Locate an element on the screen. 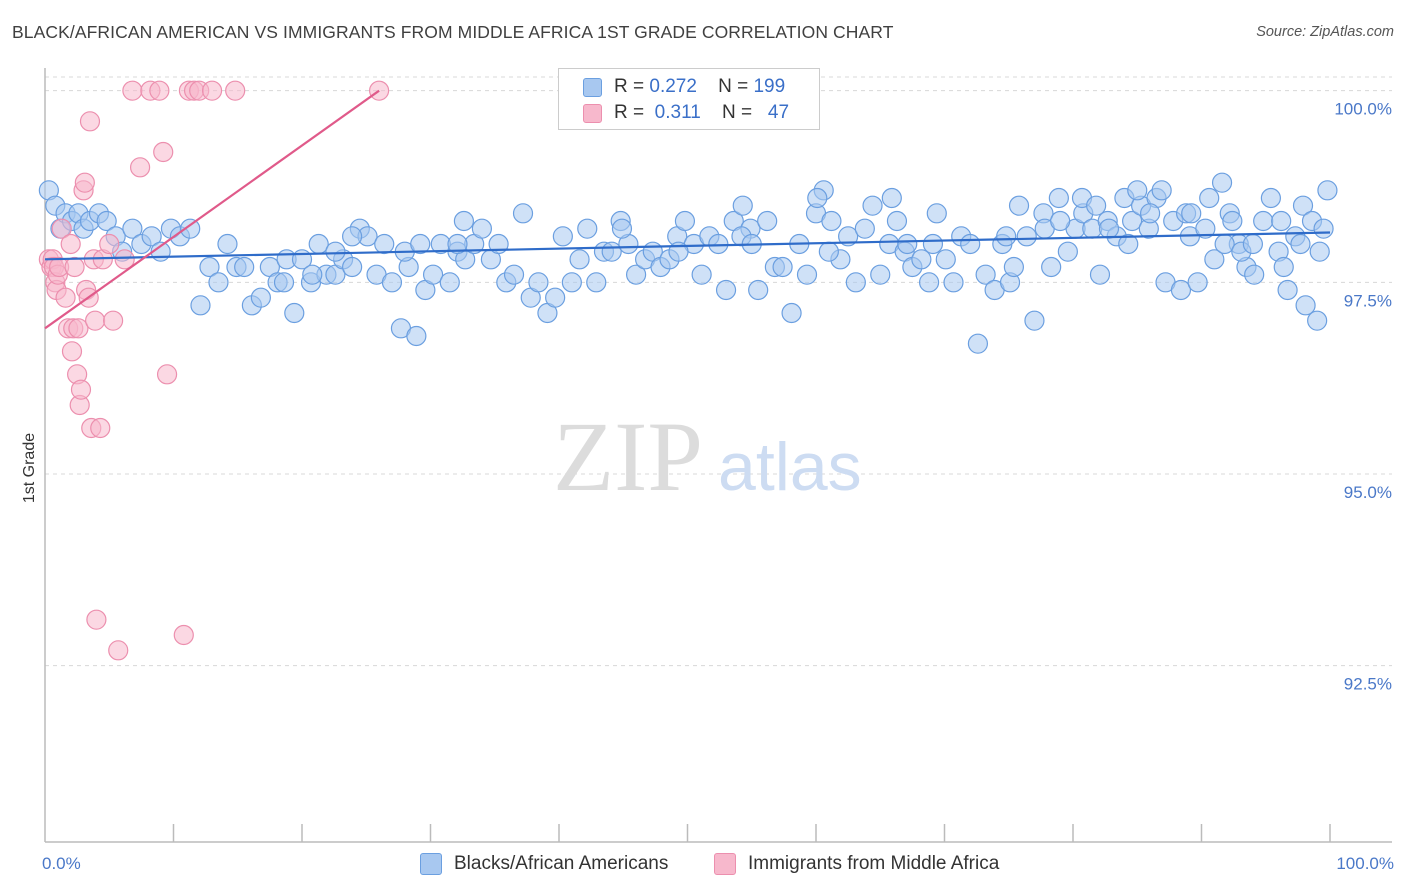  series-legend-immigrants: Immigrants from Middle Africa is located at coordinates (856, 864).